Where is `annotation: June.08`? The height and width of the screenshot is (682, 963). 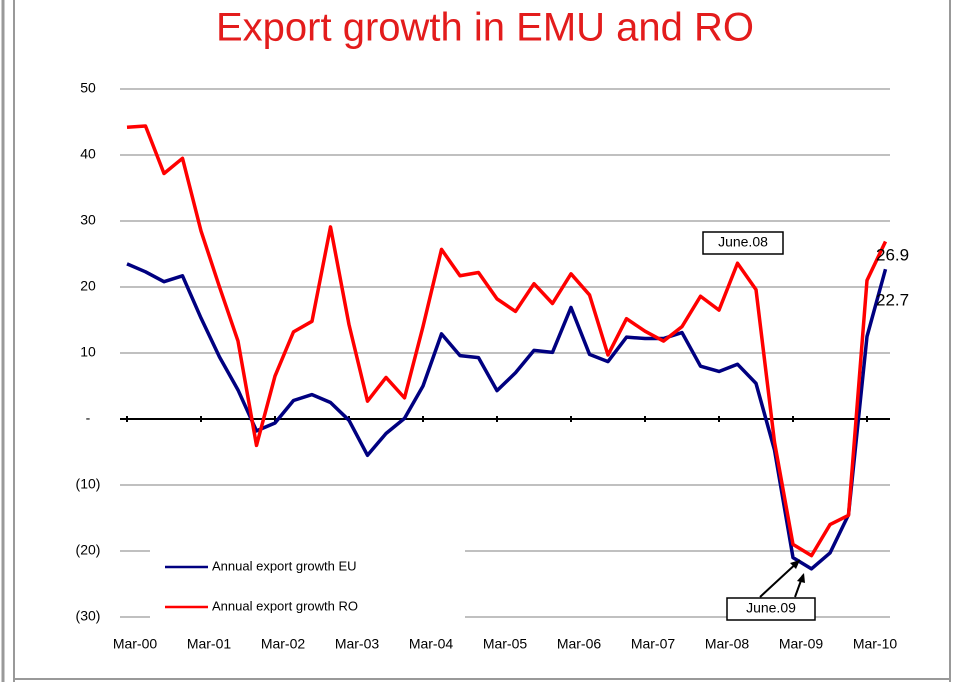
annotation: June.08 is located at coordinates (743, 242).